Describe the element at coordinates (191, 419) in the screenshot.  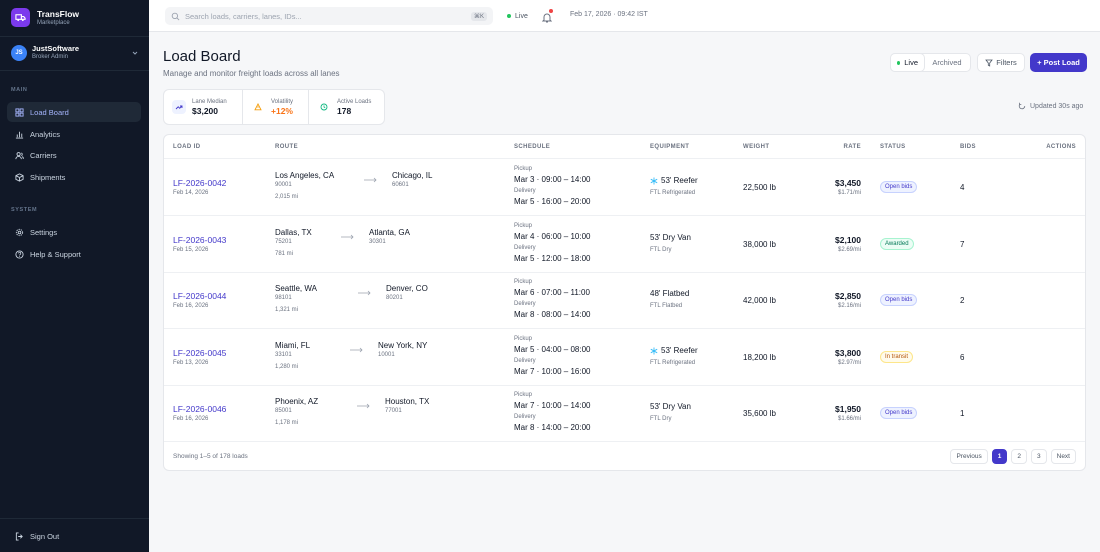
I see `load-date: Feb 16, 2026` at that location.